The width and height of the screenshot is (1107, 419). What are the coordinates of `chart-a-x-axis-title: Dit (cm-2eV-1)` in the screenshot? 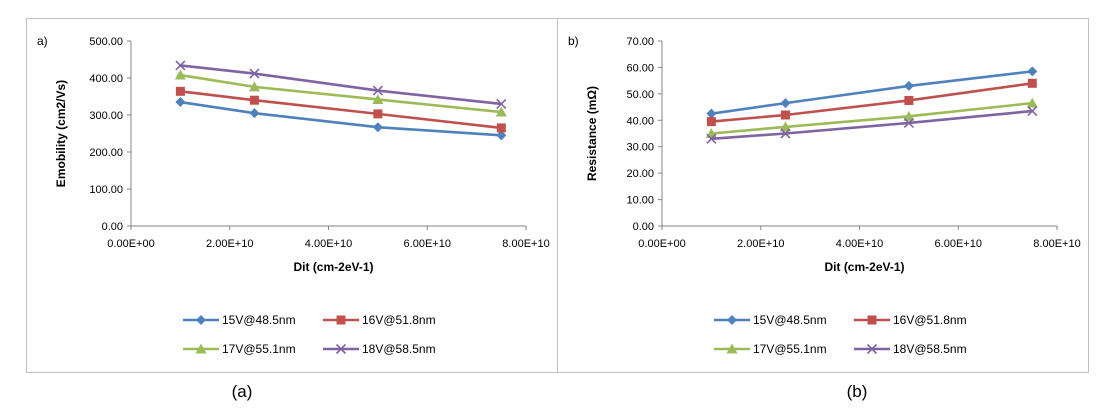 It's located at (333, 267).